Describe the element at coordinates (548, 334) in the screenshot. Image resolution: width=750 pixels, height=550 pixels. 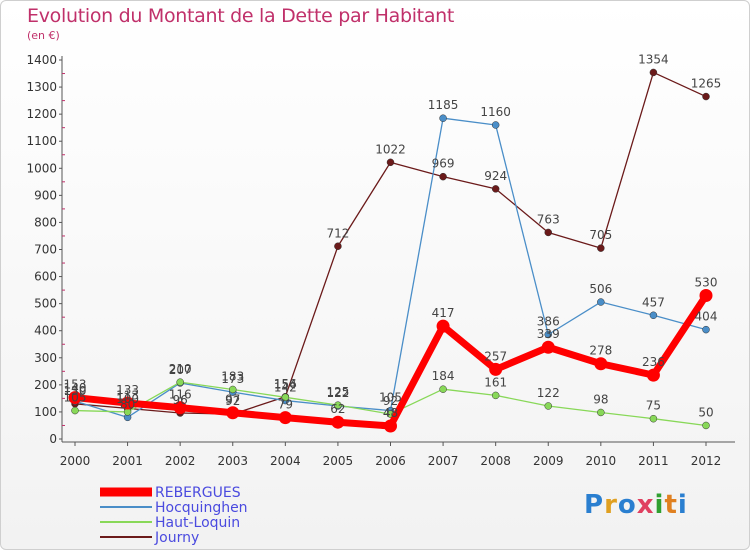
I see `data-label: 339` at that location.